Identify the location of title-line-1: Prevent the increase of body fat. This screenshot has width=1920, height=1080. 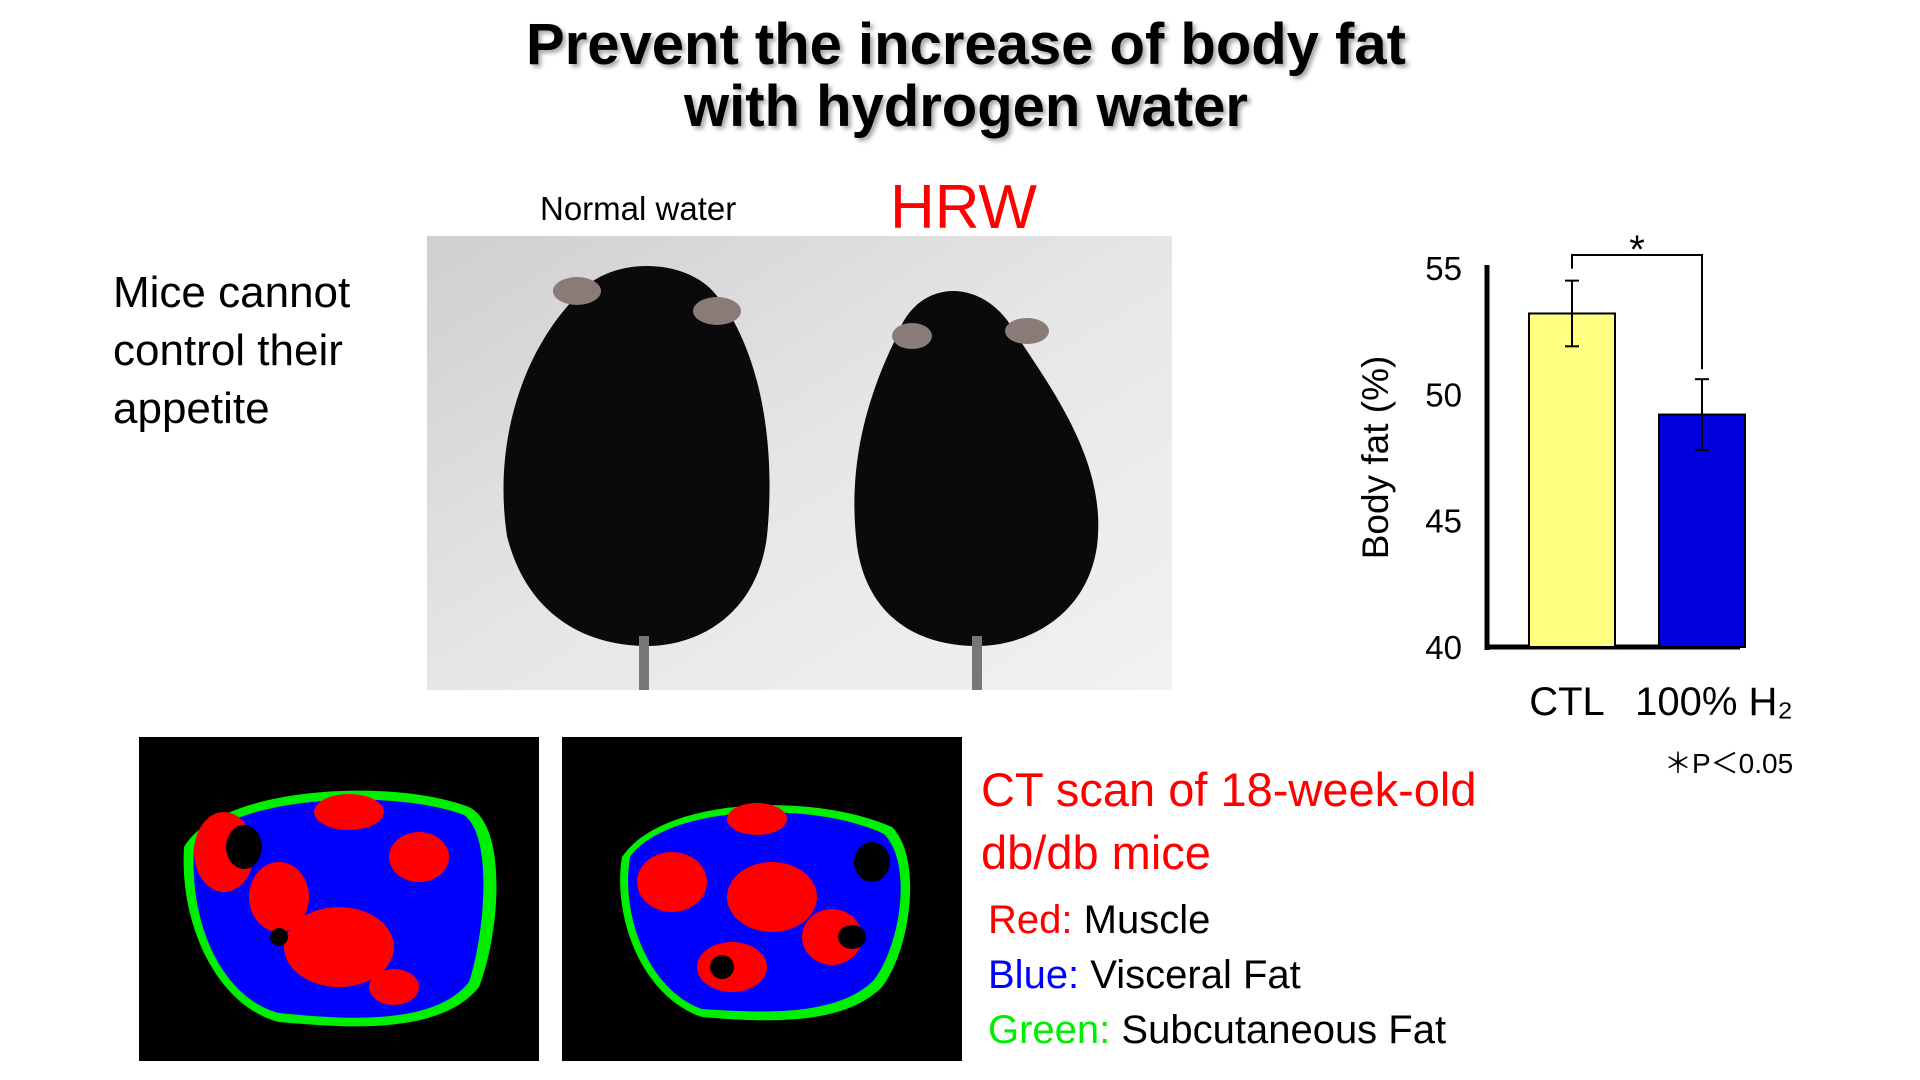
(966, 44).